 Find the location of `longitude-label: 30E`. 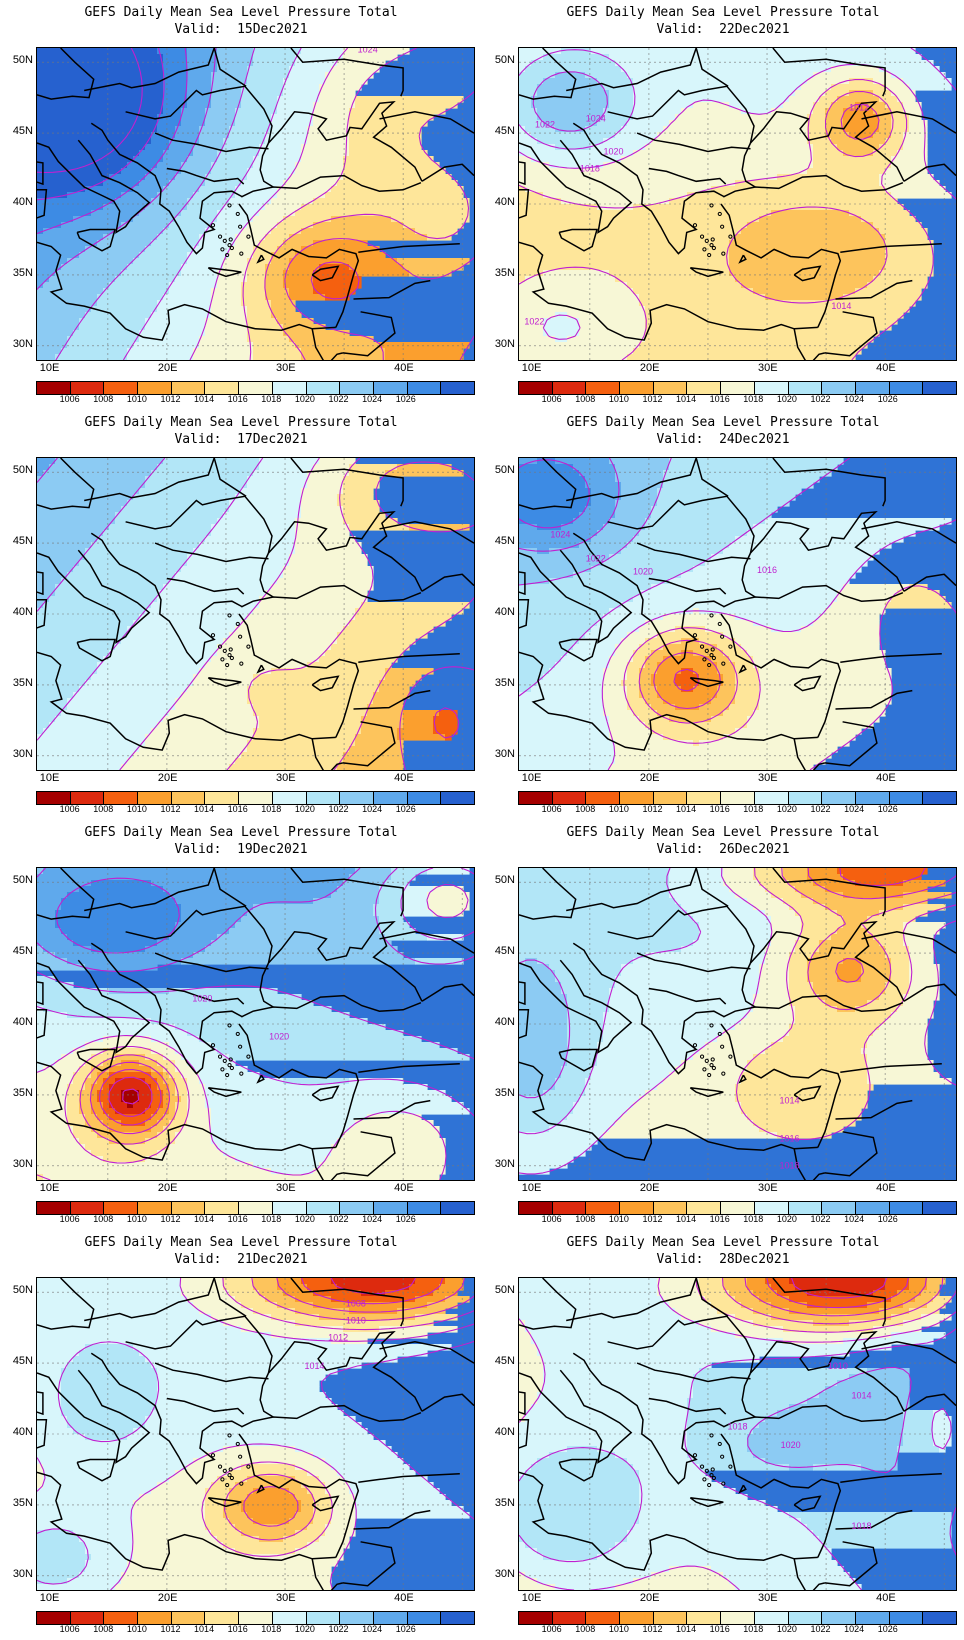

longitude-label: 30E is located at coordinates (768, 1598).